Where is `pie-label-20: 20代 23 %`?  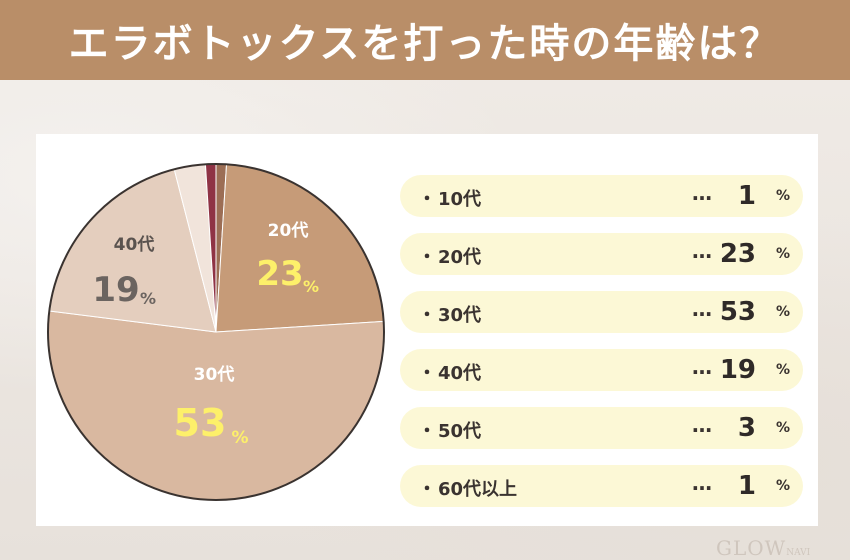
pie-label-20: 20代 23 % is located at coordinates (287, 258).